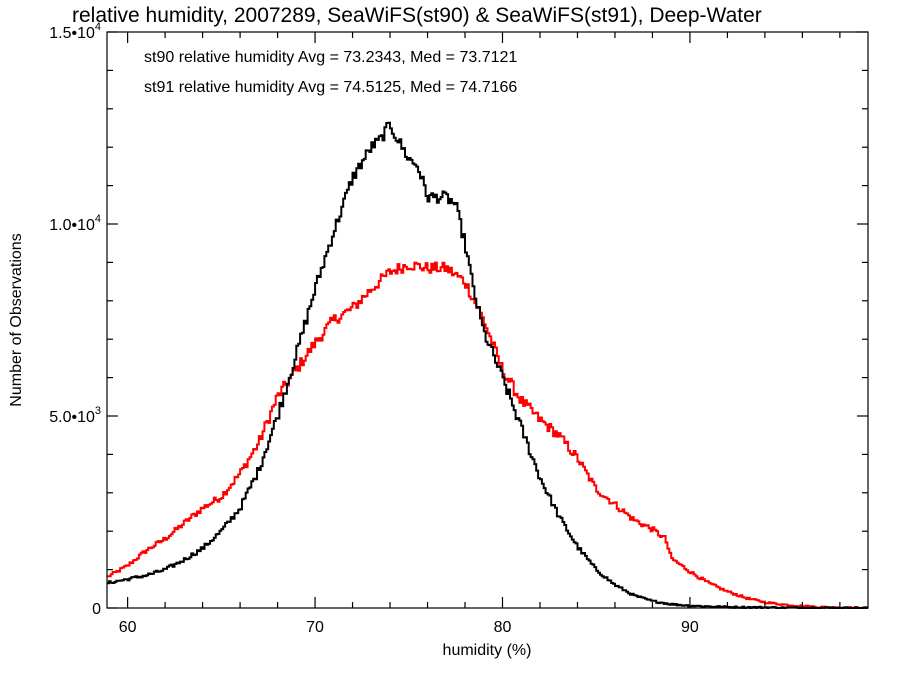  What do you see at coordinates (487, 650) in the screenshot?
I see `x-axis-label: humidity (%)` at bounding box center [487, 650].